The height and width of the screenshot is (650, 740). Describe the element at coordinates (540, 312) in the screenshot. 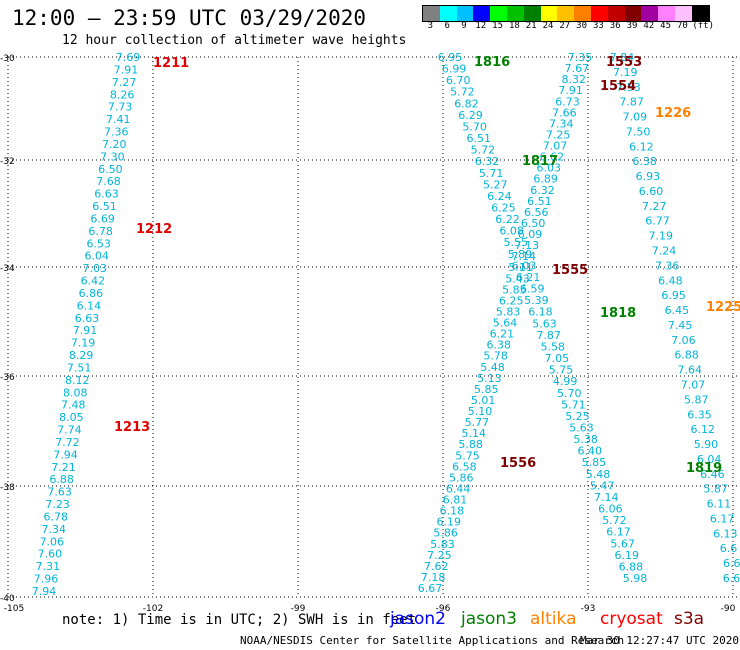

I see `wave-height-value: 6.18` at that location.